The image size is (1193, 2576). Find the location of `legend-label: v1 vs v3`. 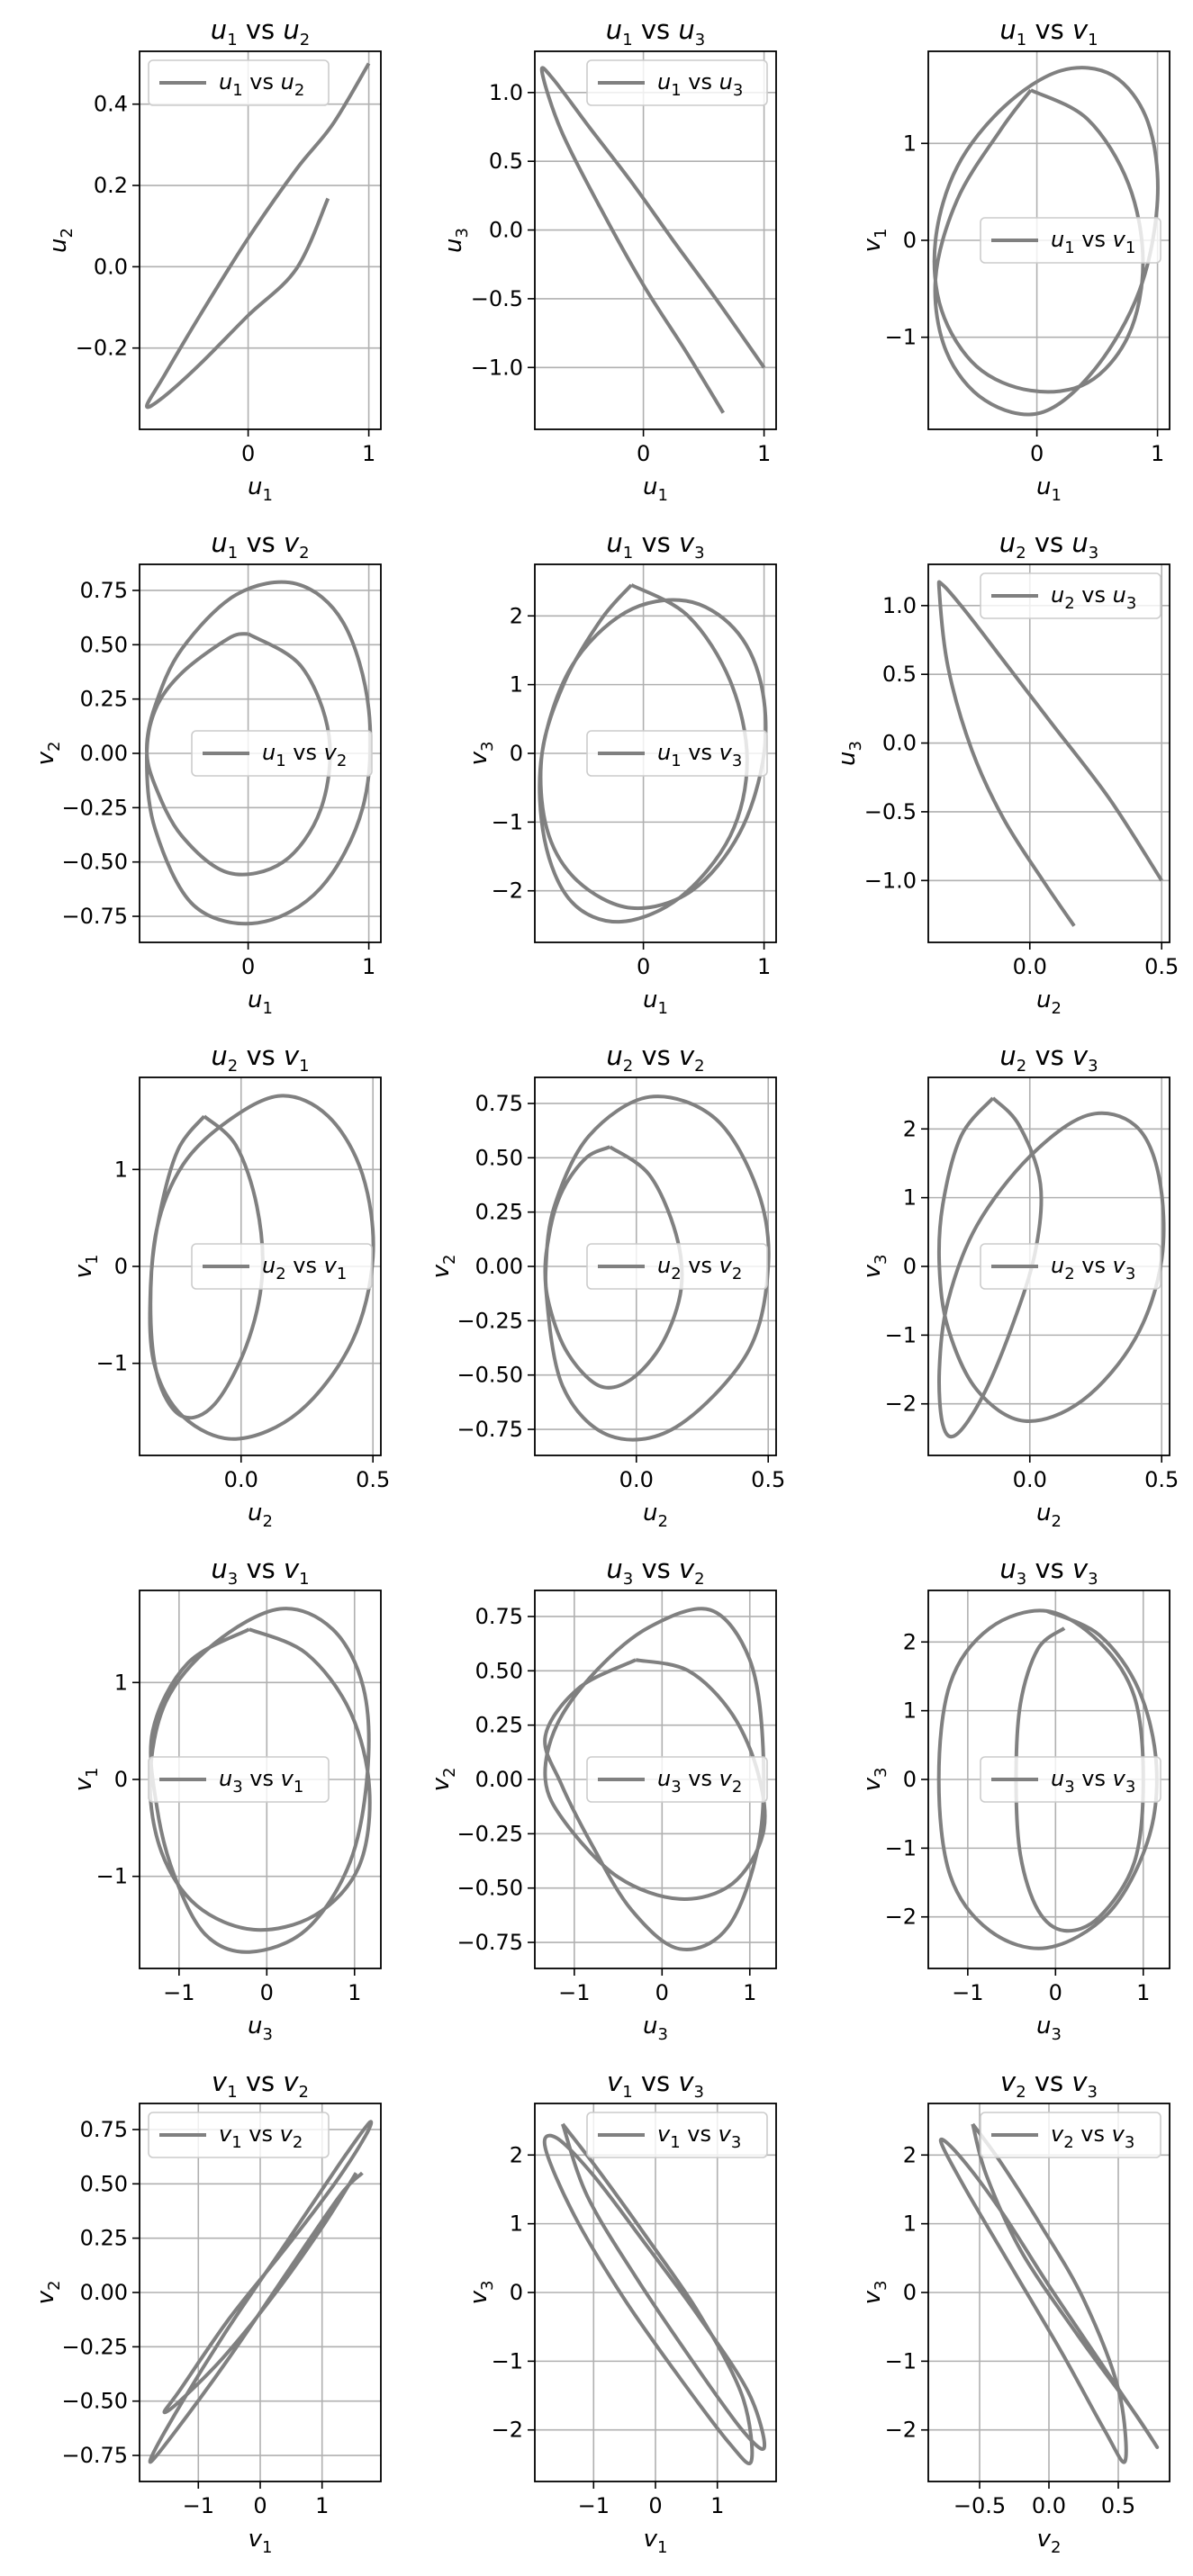

legend-label: v1 vs v3 is located at coordinates (699, 2136).